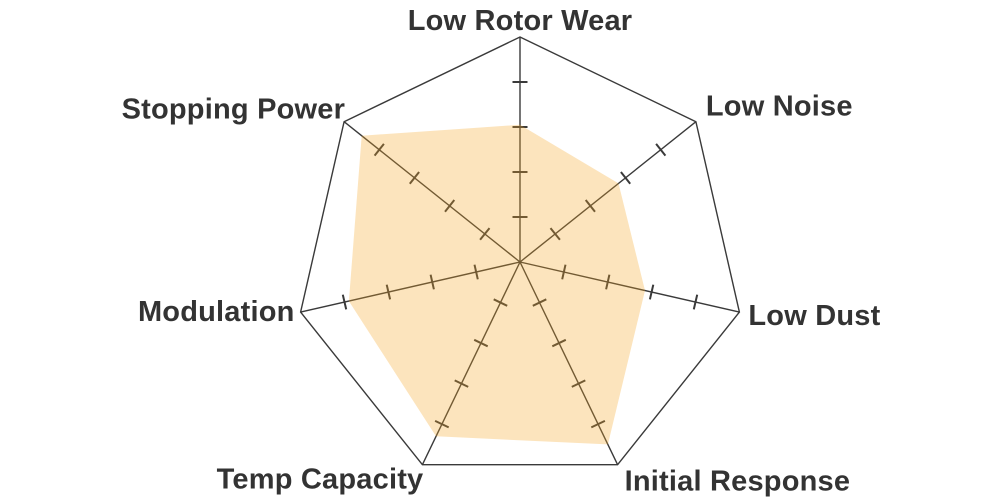 The image size is (1000, 504). What do you see at coordinates (520, 21) in the screenshot?
I see `axis-label-low-rotor-wear: Low Rotor Wear` at bounding box center [520, 21].